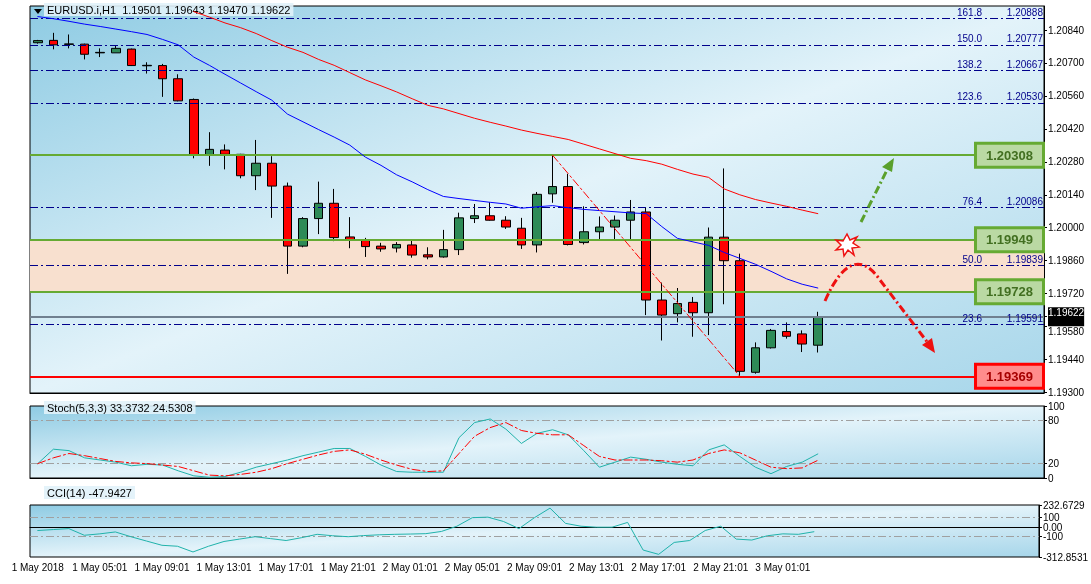 The width and height of the screenshot is (1091, 584). I want to click on annotation: 76.4, so click(972, 201).